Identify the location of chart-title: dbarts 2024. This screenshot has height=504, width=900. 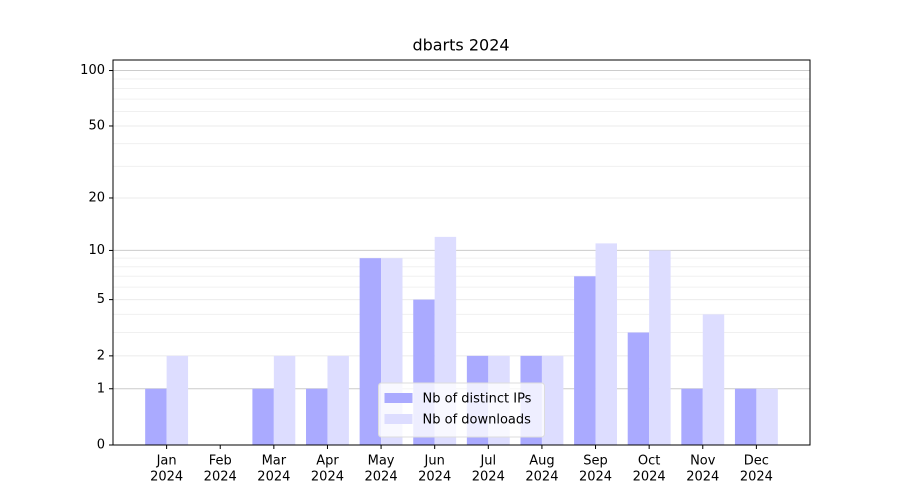
(460, 45).